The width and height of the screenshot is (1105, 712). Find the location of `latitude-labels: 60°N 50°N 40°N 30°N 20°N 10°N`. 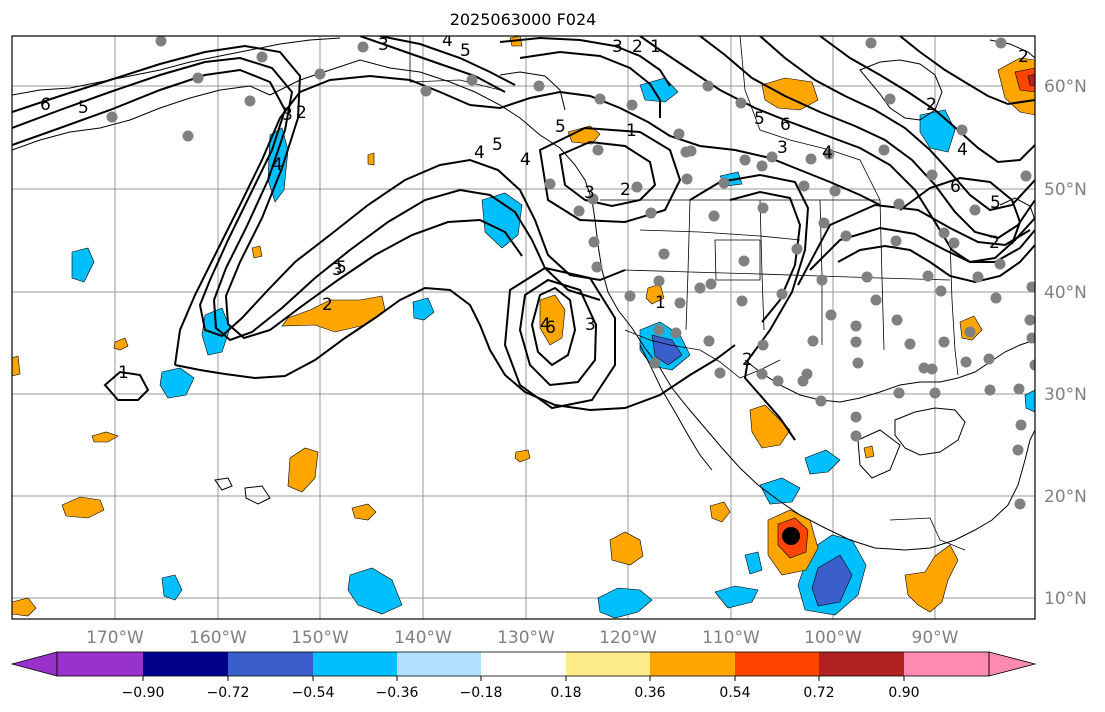

latitude-labels: 60°N 50°N 40°N 30°N 20°N 10°N is located at coordinates (1065, 343).